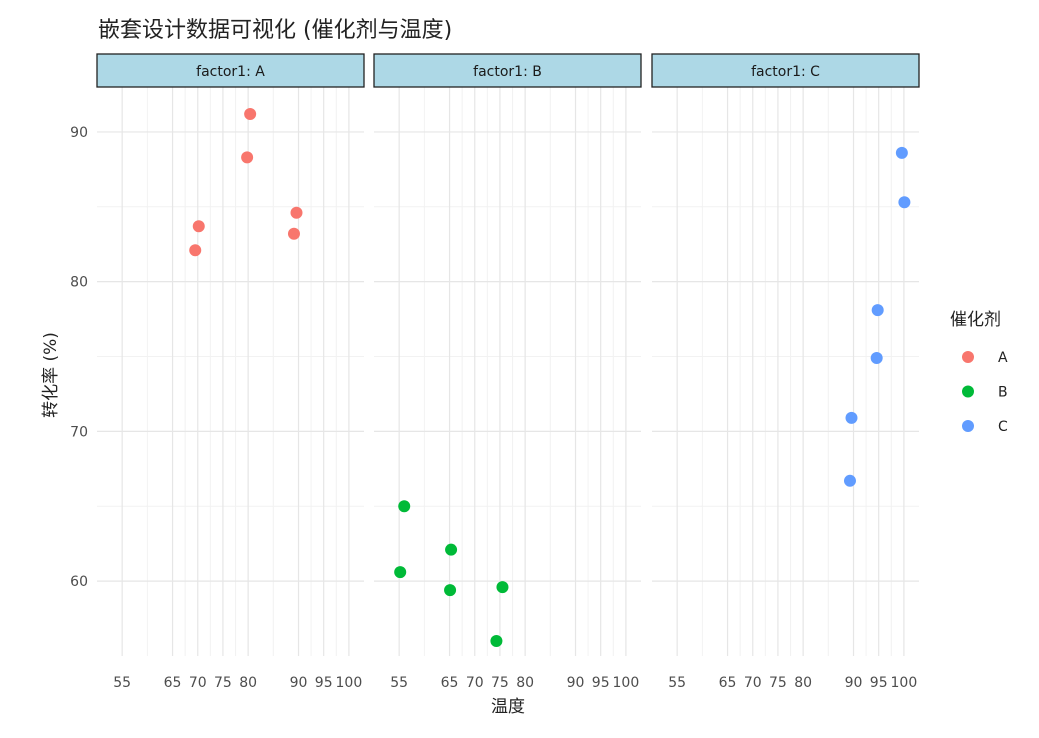 This screenshot has width=1039, height=738. Describe the element at coordinates (968, 426) in the screenshot. I see `legend-key-c` at that location.